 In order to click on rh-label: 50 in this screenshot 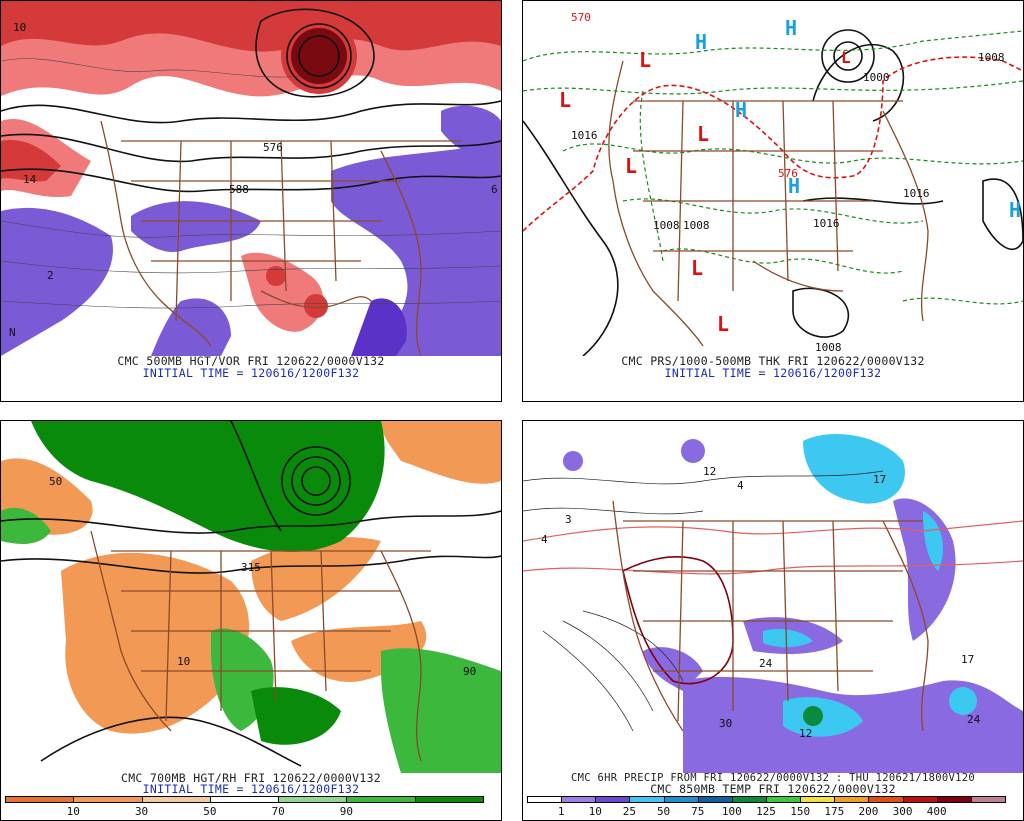, I will do `click(55, 481)`.